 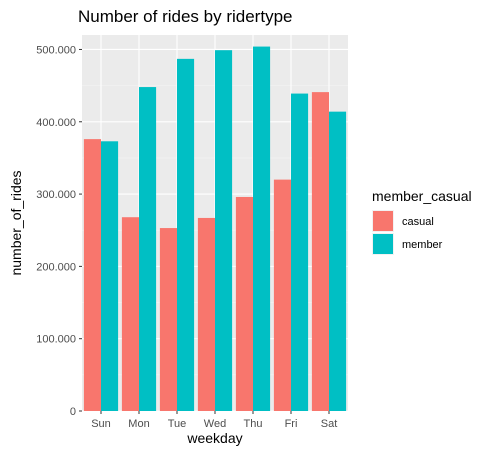 What do you see at coordinates (418, 222) in the screenshot?
I see `legend-label-casual: casual` at bounding box center [418, 222].